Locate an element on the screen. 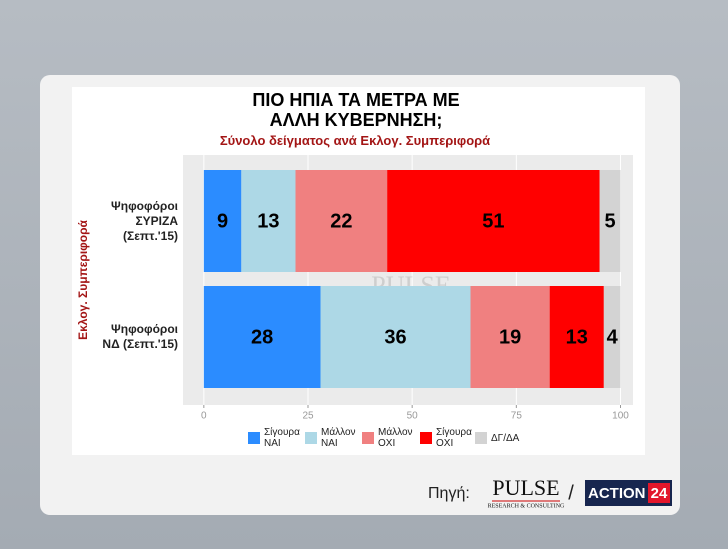 The height and width of the screenshot is (549, 728). x-tick-label: 100 is located at coordinates (620, 416).